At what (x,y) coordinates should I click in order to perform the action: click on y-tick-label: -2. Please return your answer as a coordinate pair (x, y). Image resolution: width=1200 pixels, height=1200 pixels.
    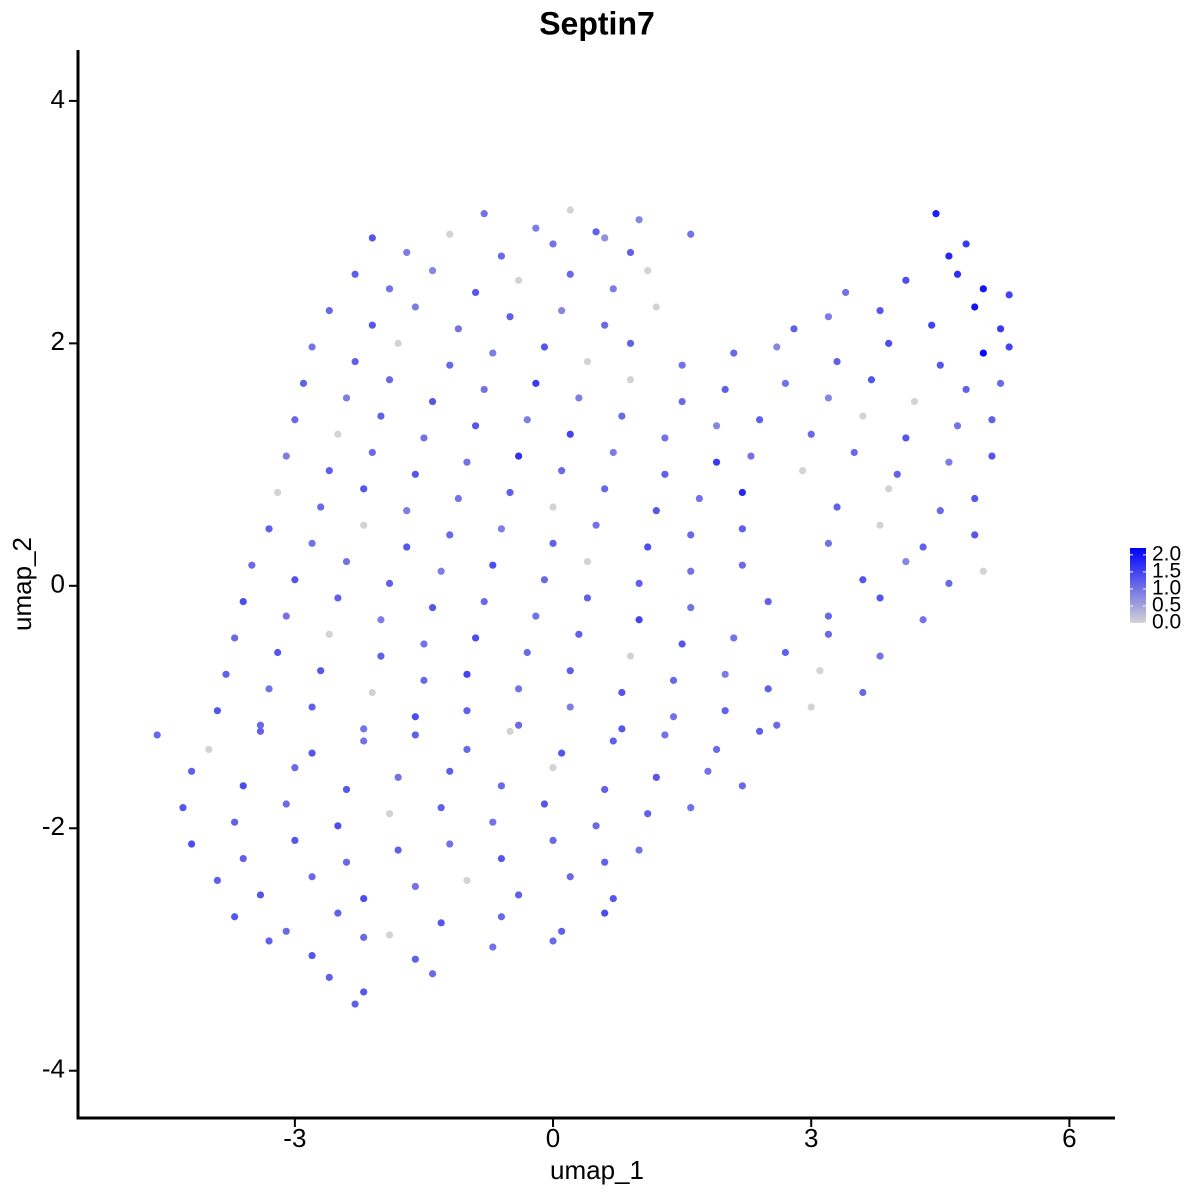
    Looking at the image, I should click on (53, 826).